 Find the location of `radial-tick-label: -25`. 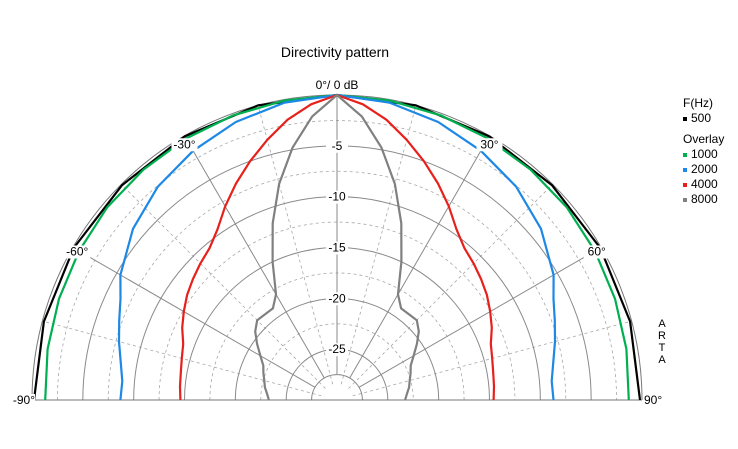

radial-tick-label: -25 is located at coordinates (337, 349).